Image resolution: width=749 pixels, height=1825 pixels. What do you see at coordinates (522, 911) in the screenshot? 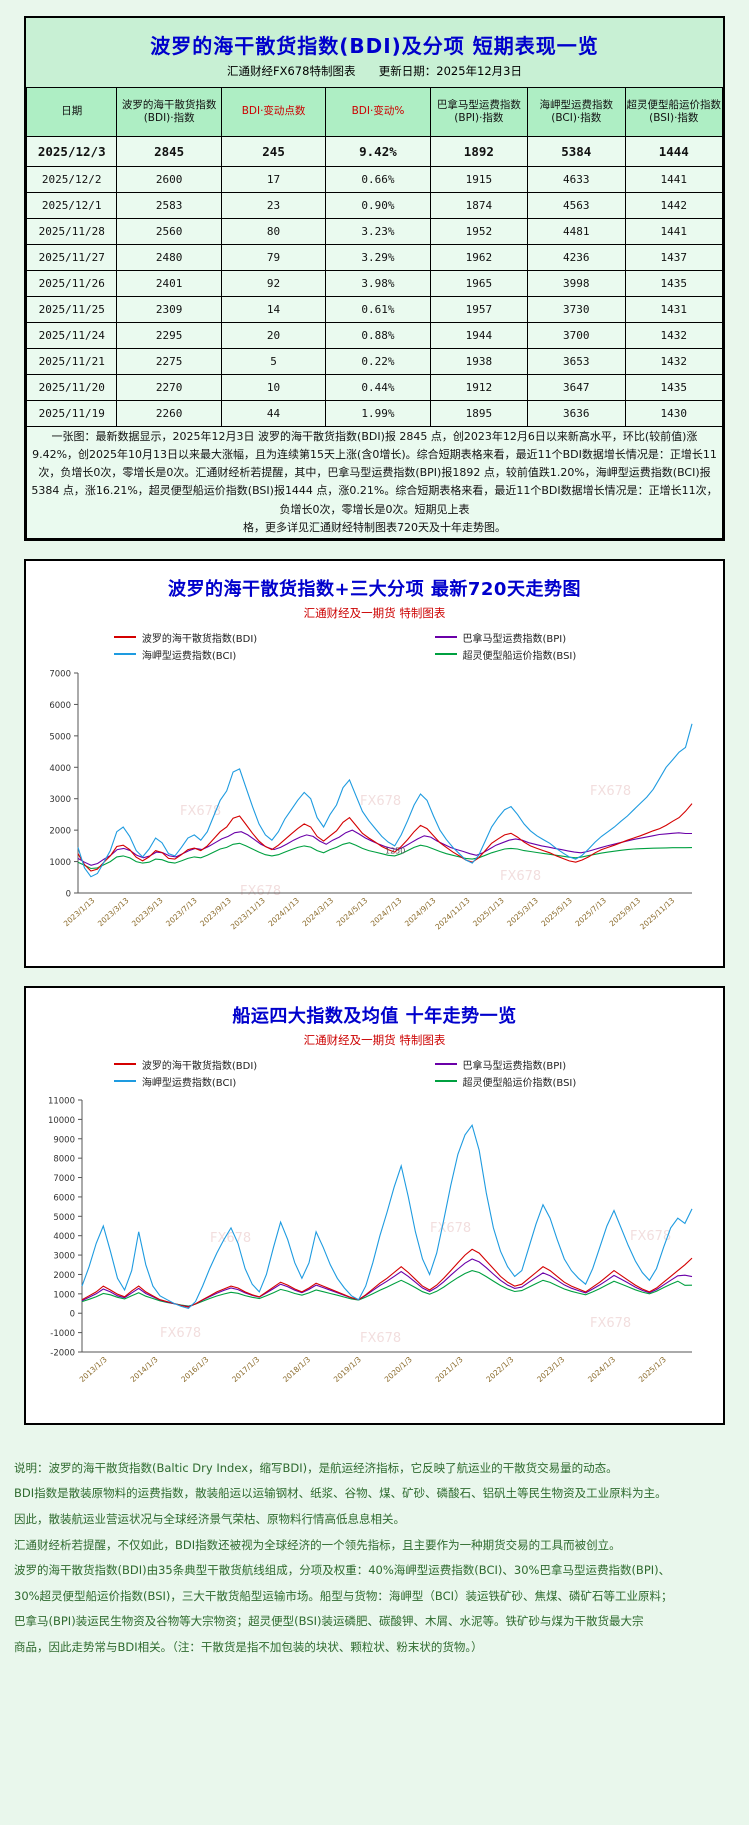
I see `x-tick-label: 2025/3/13` at bounding box center [522, 911].